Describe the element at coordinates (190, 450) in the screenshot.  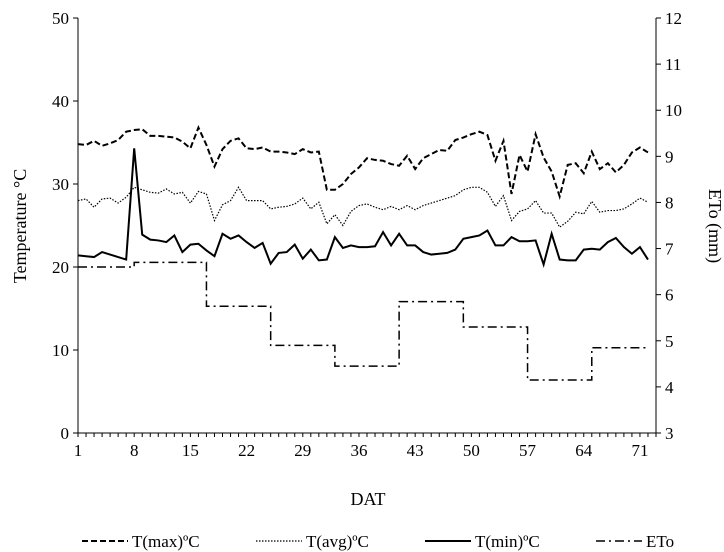
I see `x-tick-label: 15` at that location.